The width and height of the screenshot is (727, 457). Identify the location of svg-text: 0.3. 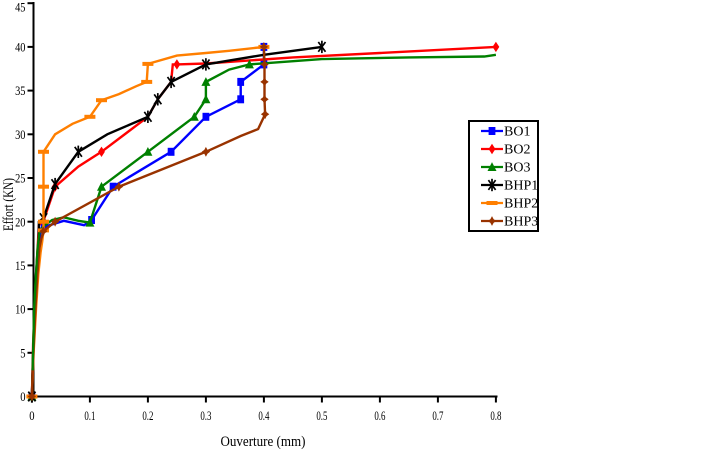
(205, 415).